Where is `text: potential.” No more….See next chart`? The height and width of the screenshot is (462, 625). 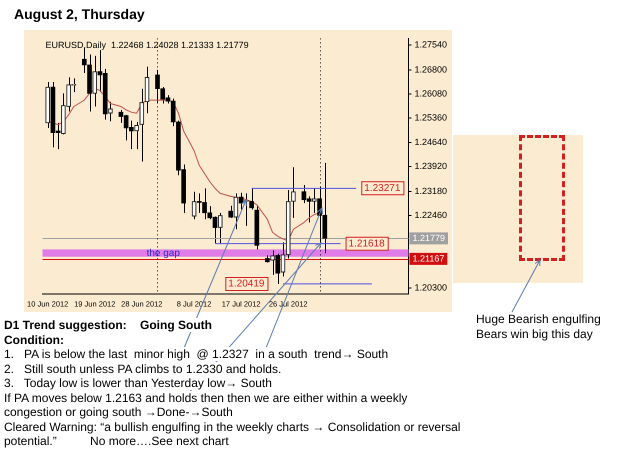
text: potential.” No more….See next chart is located at coordinates (116, 441).